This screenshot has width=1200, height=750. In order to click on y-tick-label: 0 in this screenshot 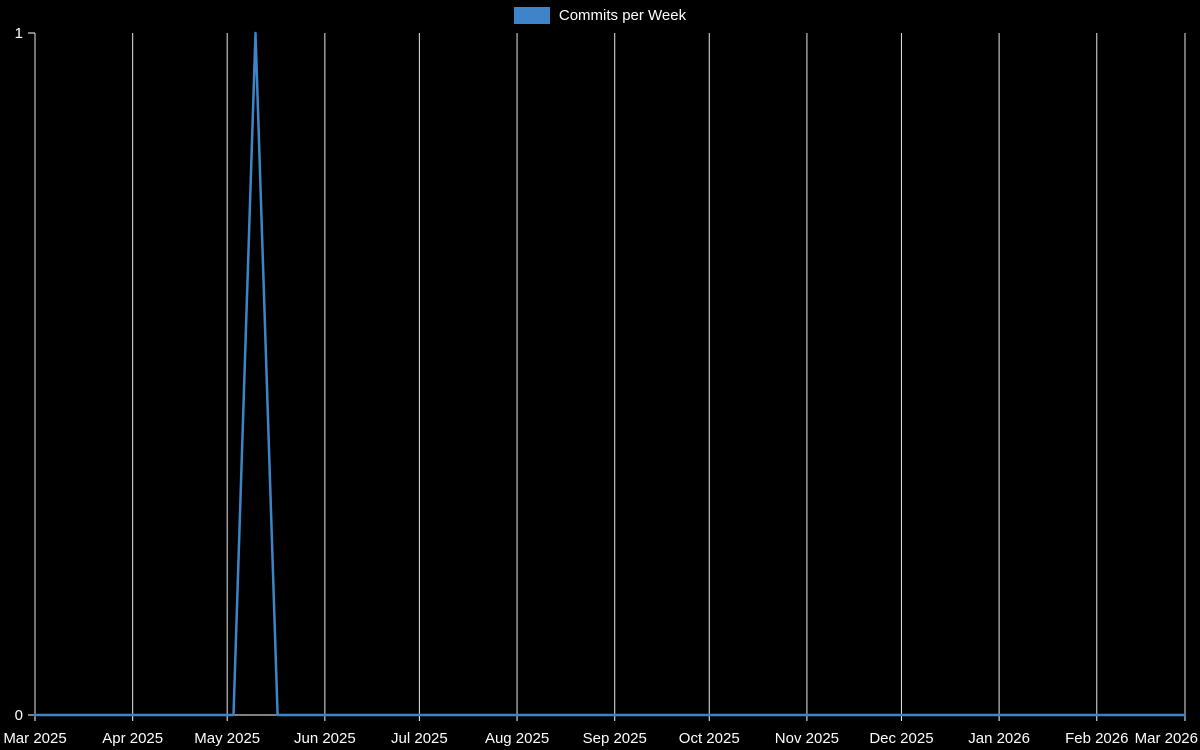, I will do `click(19, 715)`.